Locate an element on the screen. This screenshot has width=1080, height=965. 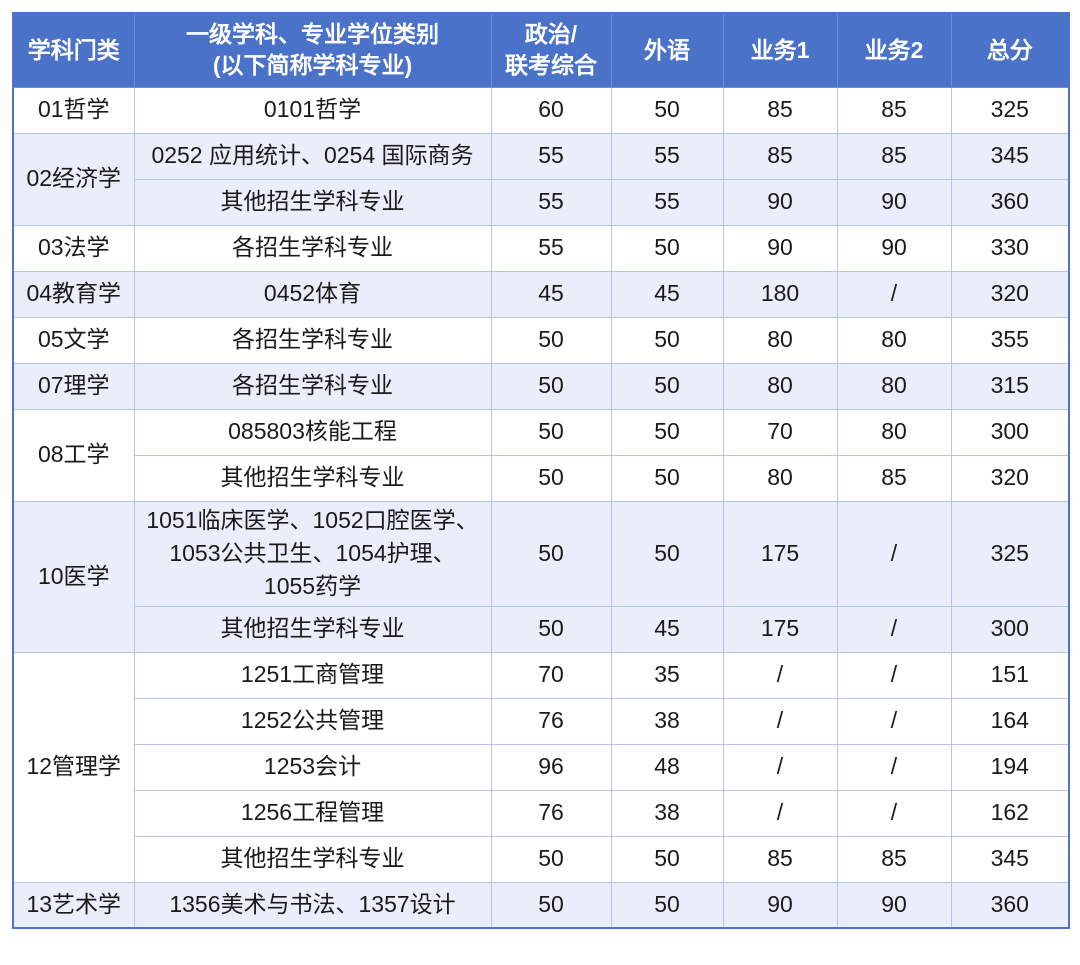
table-row: 03法学 各招生学科专业 55 50 90 90 330 is located at coordinates (541, 248).